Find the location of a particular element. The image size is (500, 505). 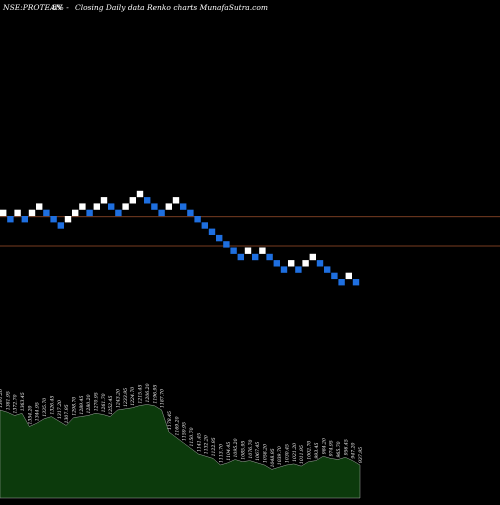

volume-label: 1372.70 is located at coordinates (16, 403).